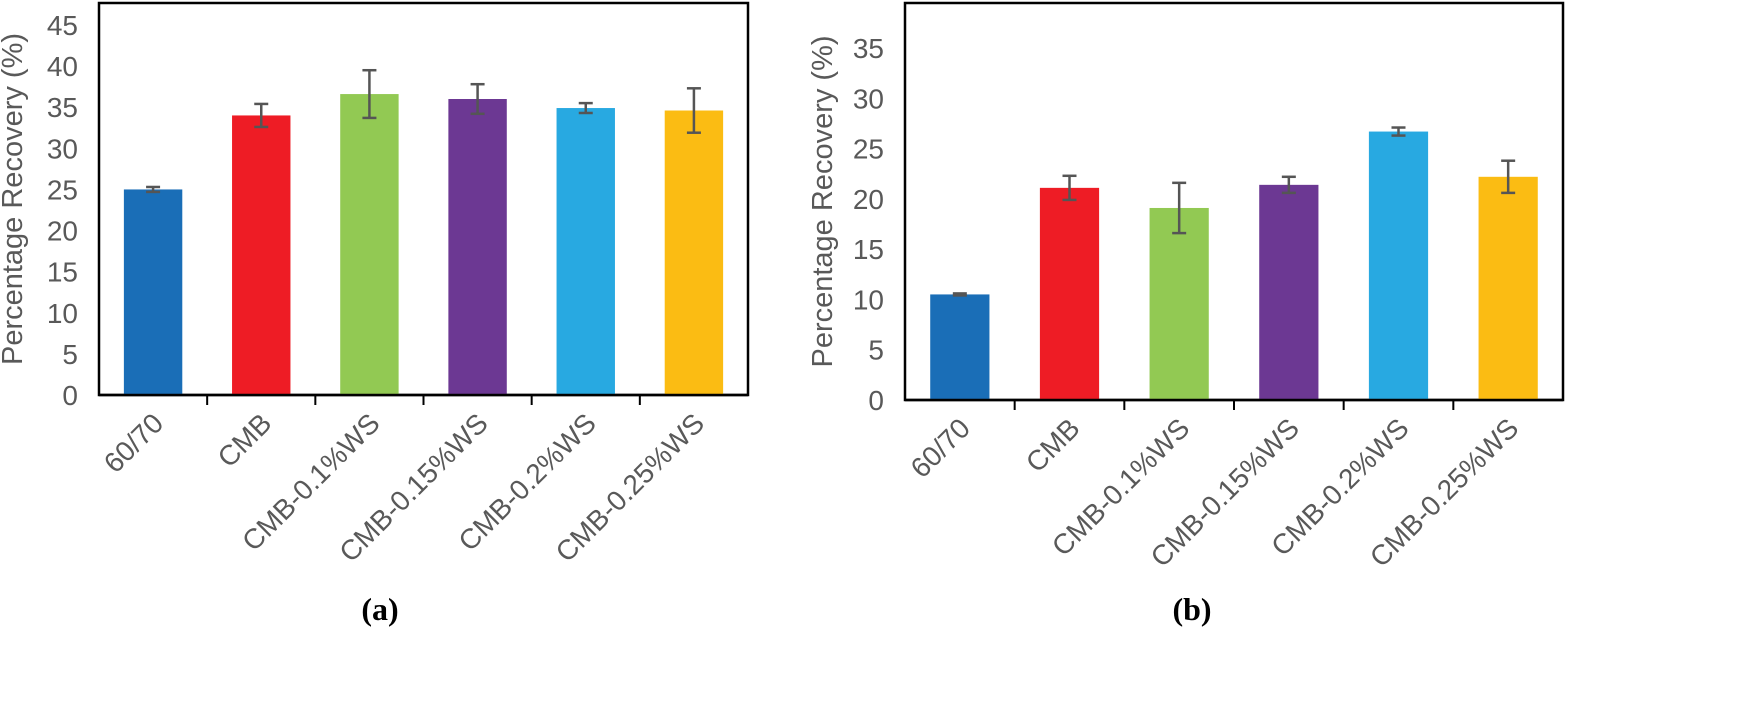  I want to click on y-tick-label: 40, so click(62, 66).